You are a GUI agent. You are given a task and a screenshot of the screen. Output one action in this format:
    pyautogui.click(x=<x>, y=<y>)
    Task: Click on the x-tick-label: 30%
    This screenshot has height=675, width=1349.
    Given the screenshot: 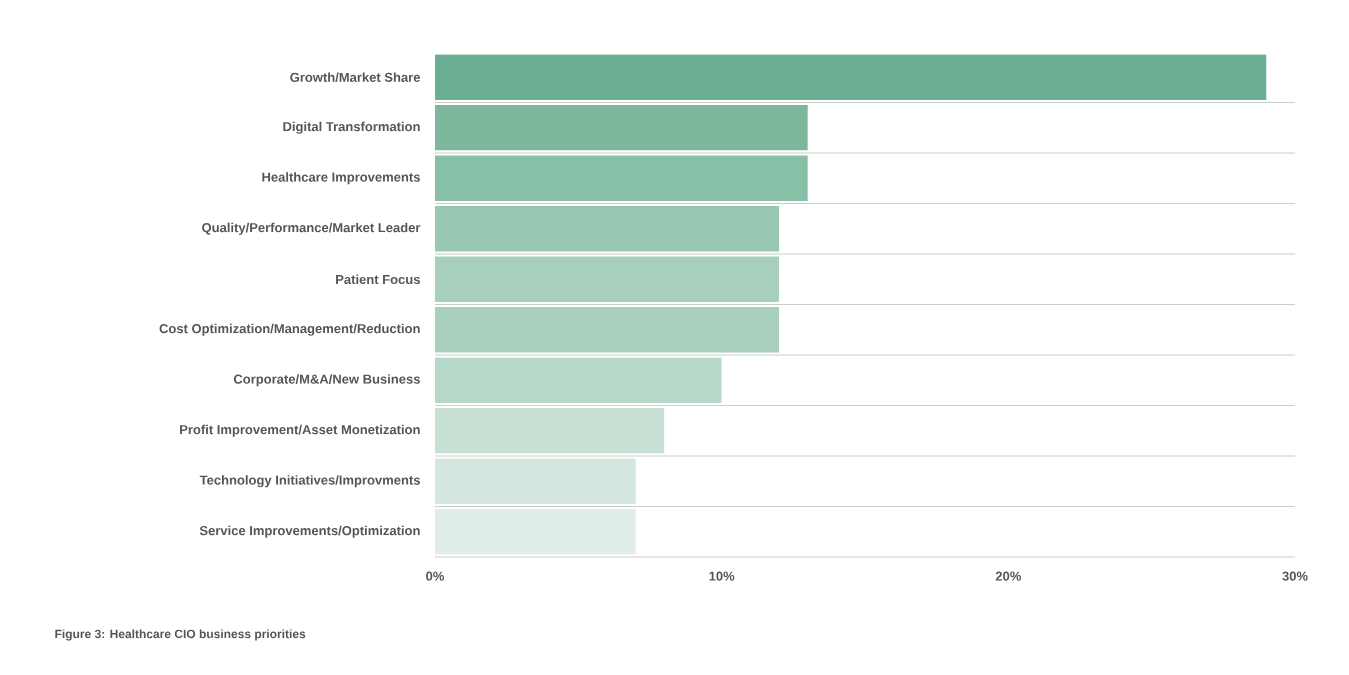 What is the action you would take?
    pyautogui.click(x=1295, y=576)
    